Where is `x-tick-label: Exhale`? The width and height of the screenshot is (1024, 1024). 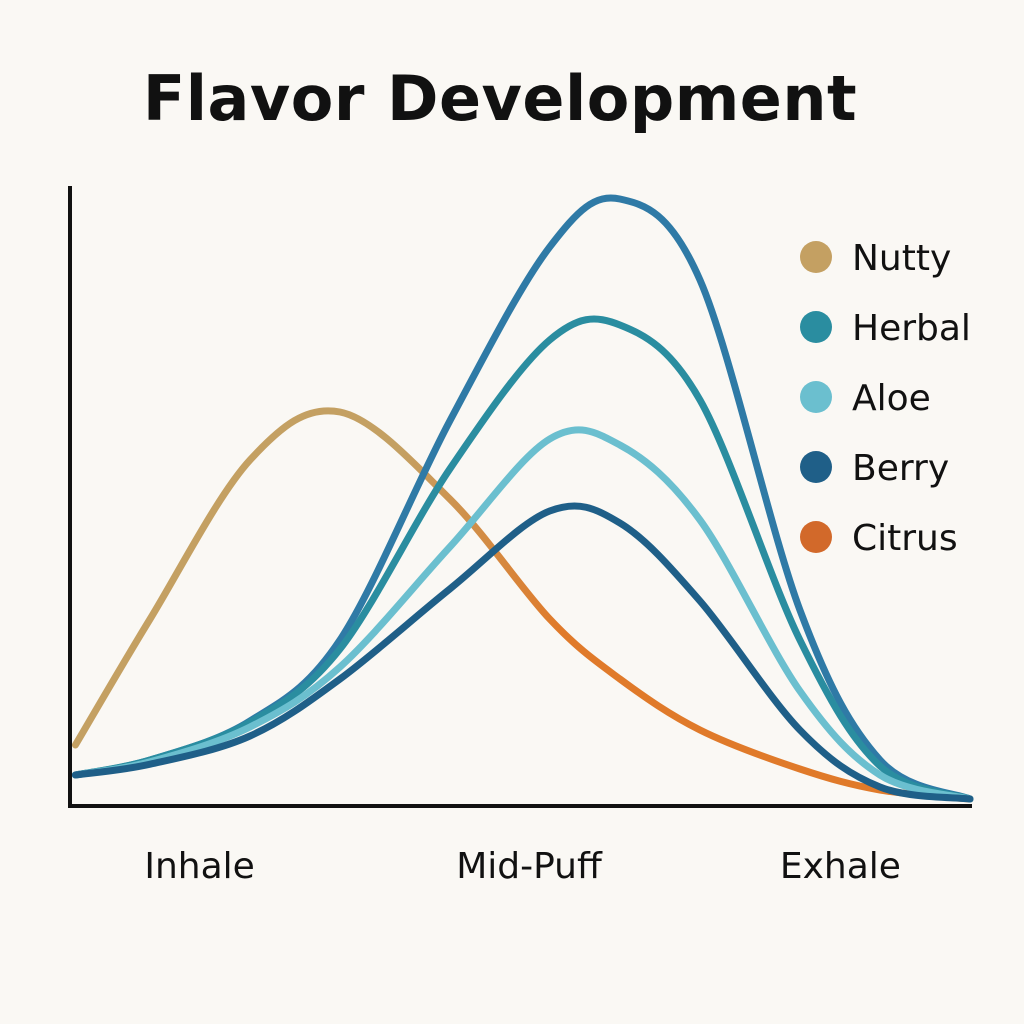 x-tick-label: Exhale is located at coordinates (840, 866).